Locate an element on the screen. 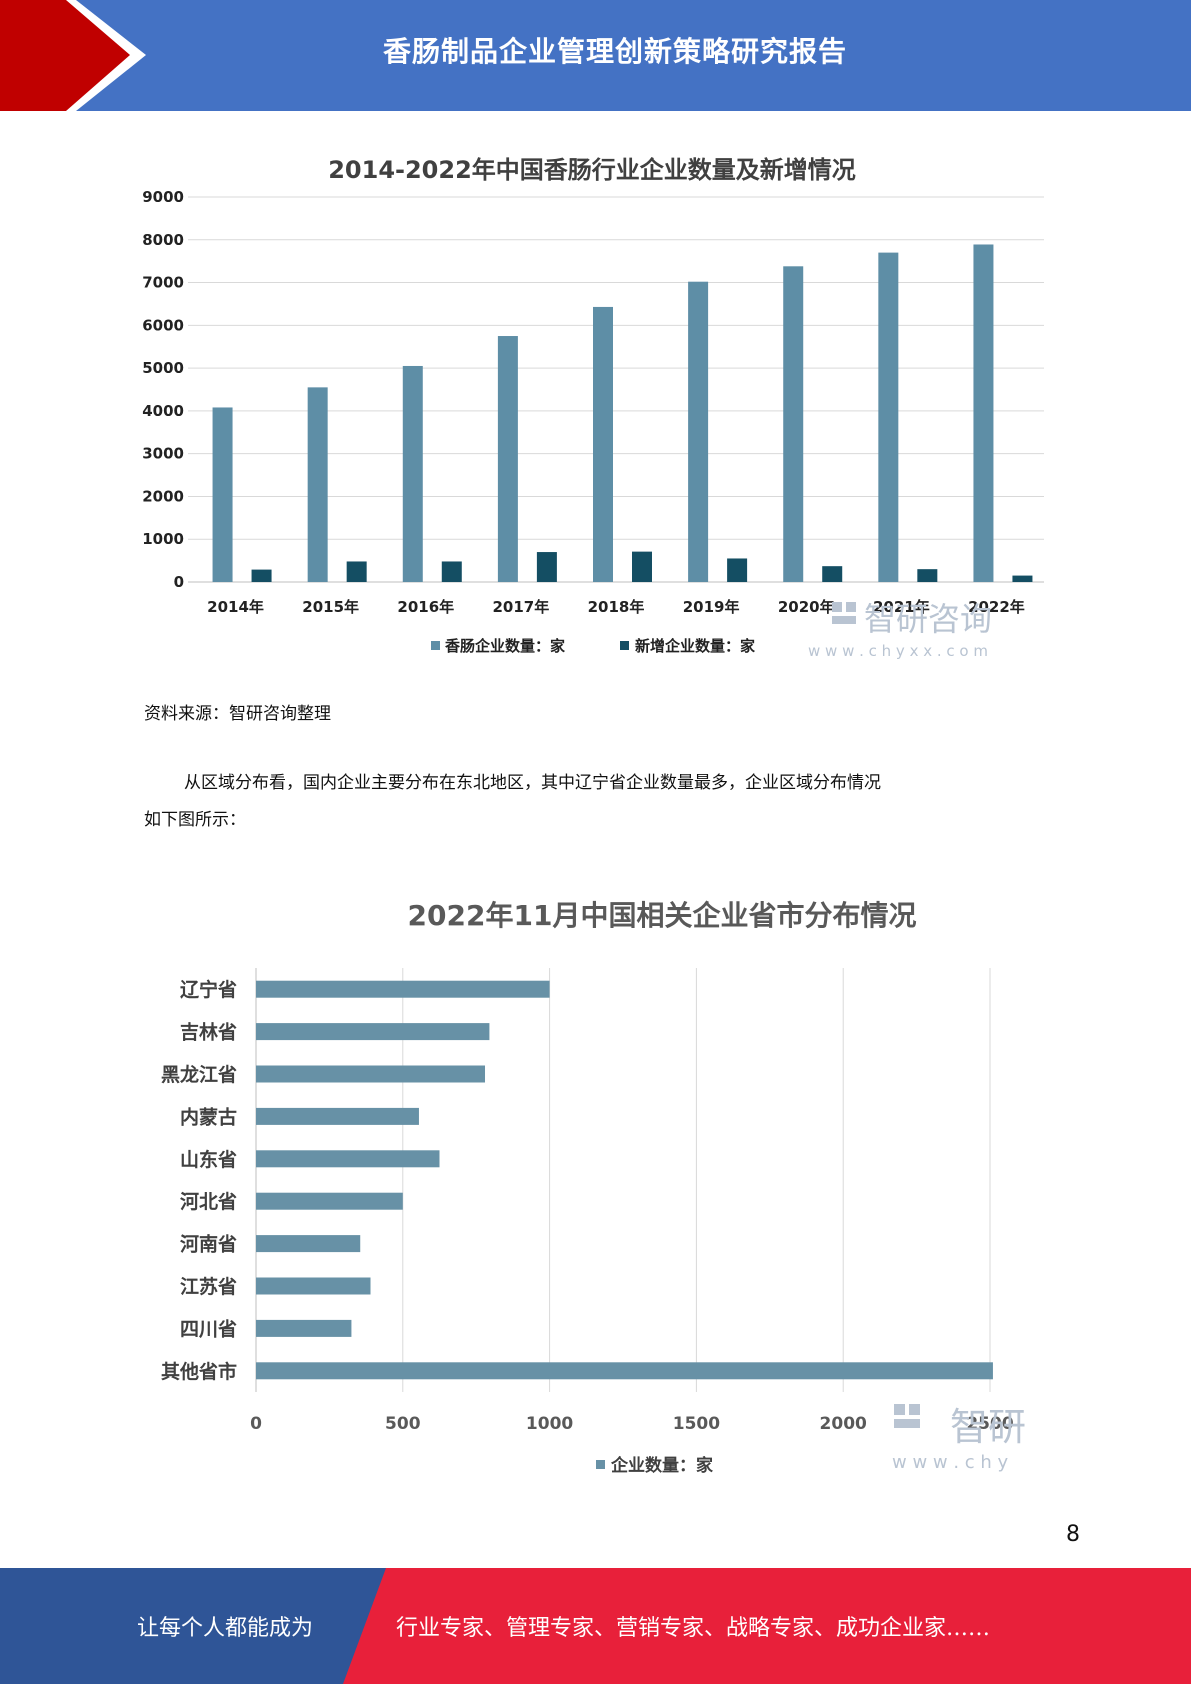 This screenshot has height=1684, width=1191. watermark-brand: 智研 is located at coordinates (988, 1427).